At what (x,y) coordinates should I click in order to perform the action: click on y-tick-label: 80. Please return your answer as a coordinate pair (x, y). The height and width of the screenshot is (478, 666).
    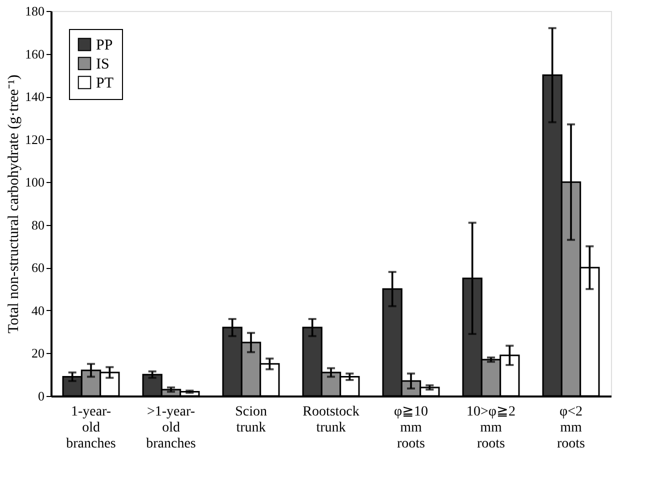
    Looking at the image, I should click on (38, 224).